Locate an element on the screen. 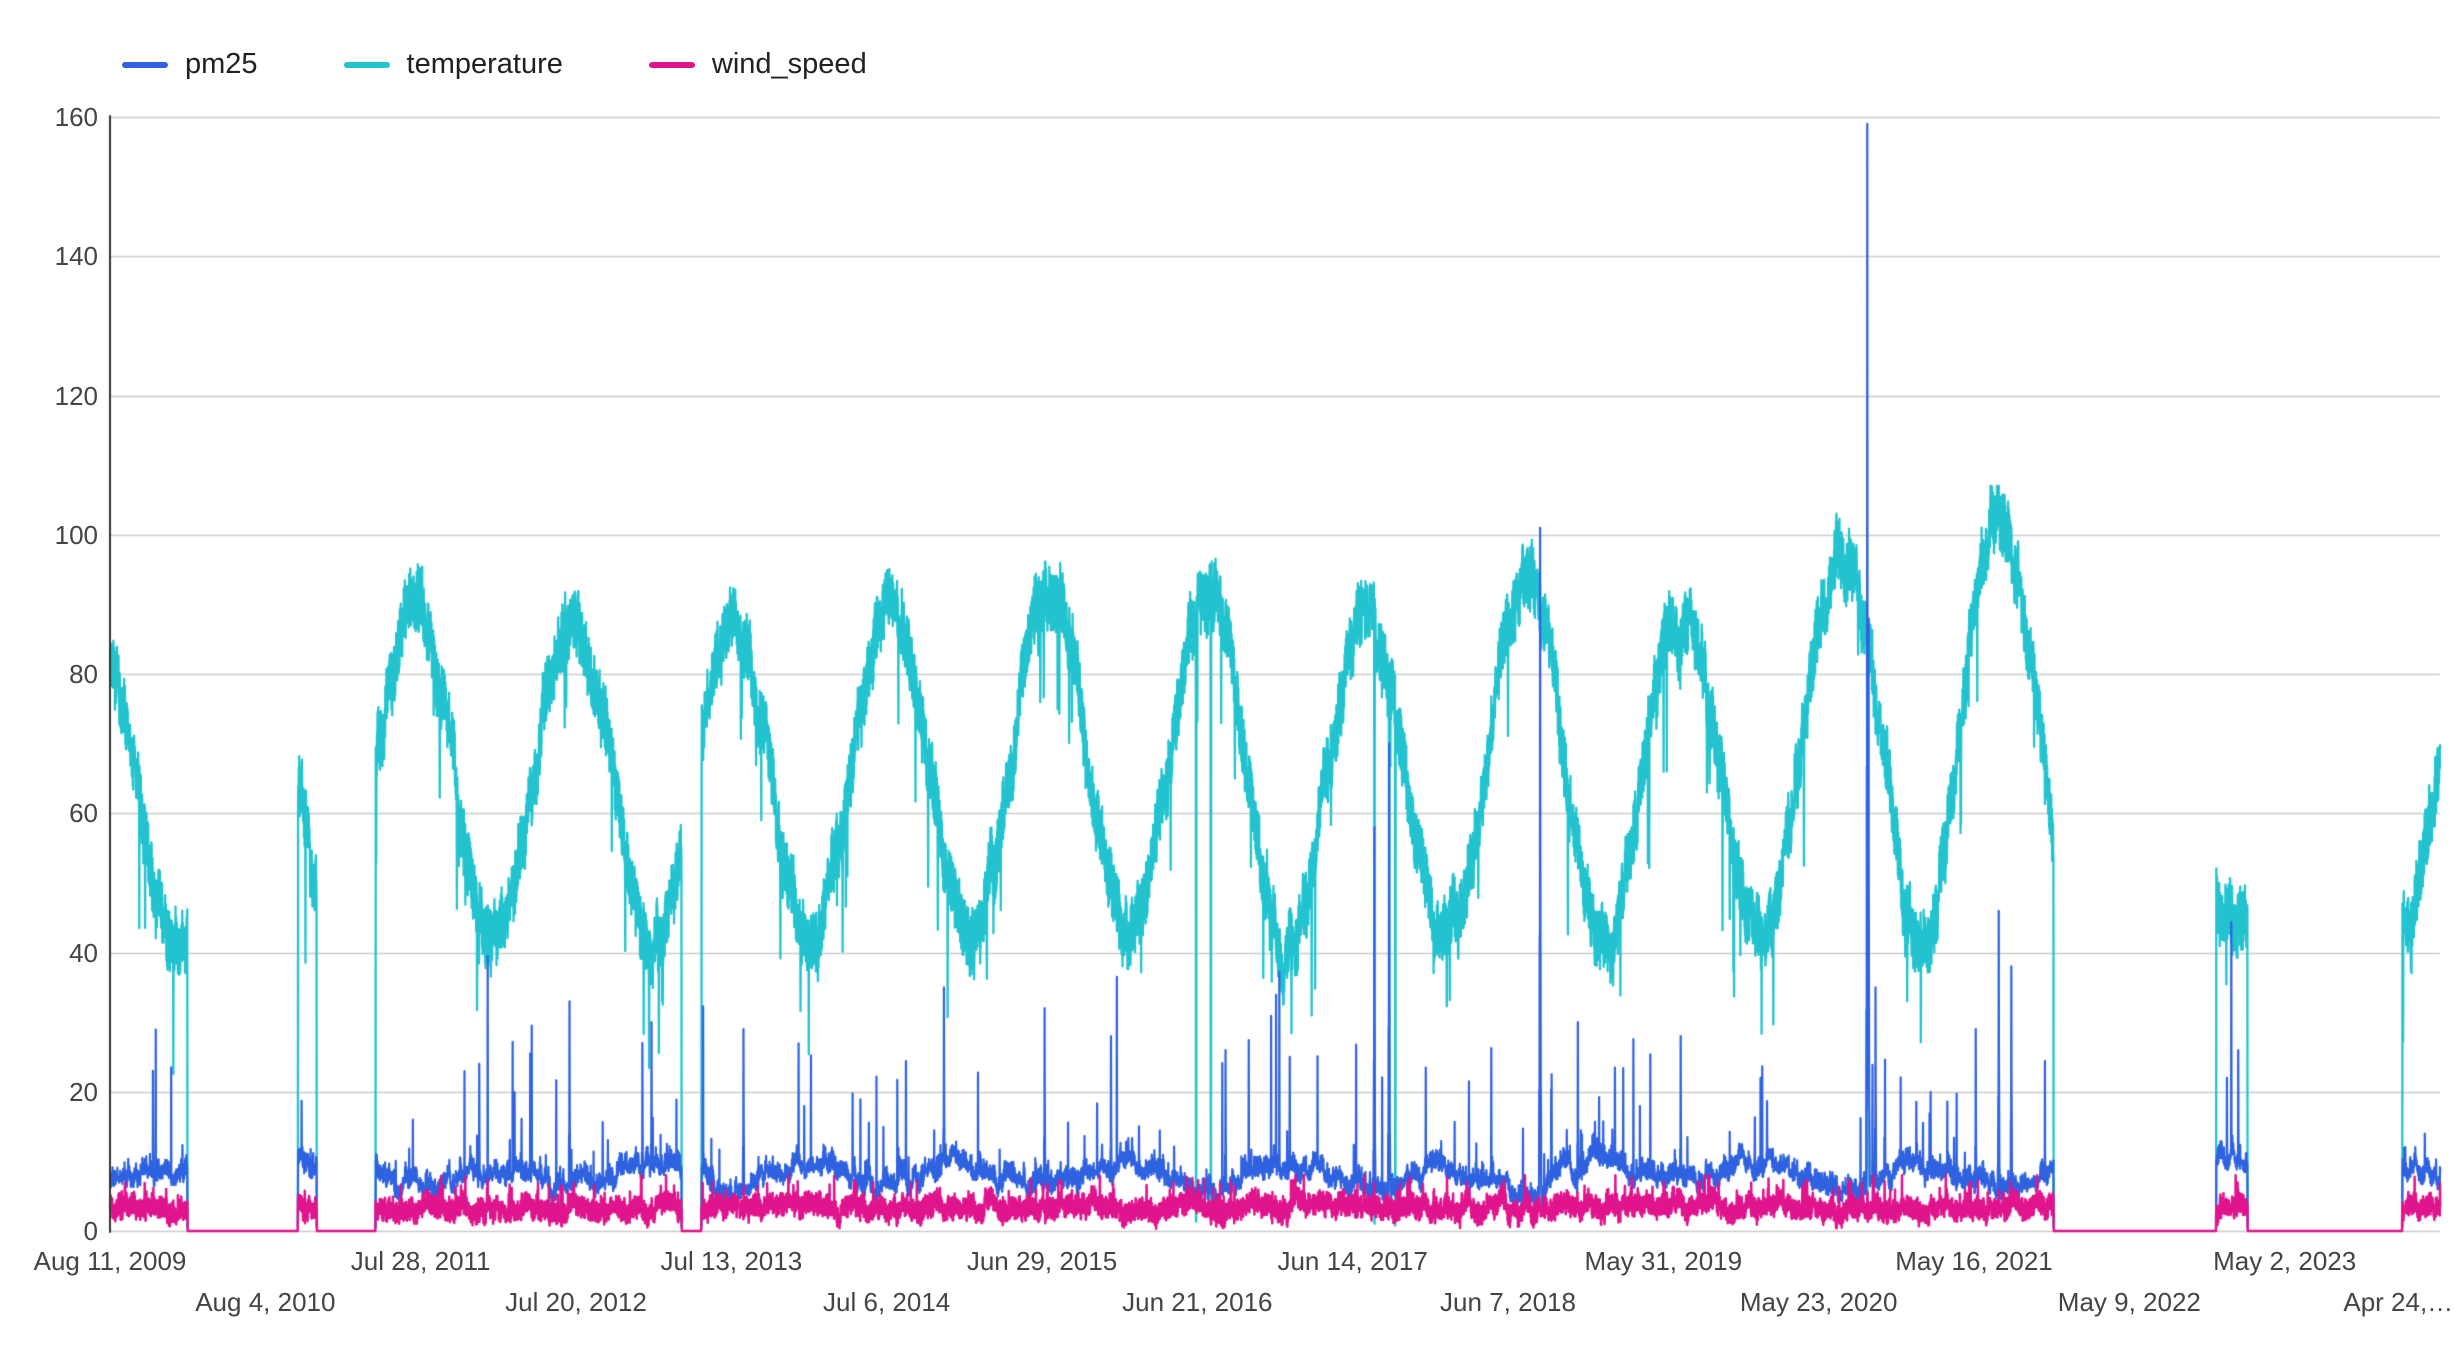 The height and width of the screenshot is (1347, 2454). legend-item-temperature: temperature is located at coordinates (453, 64).